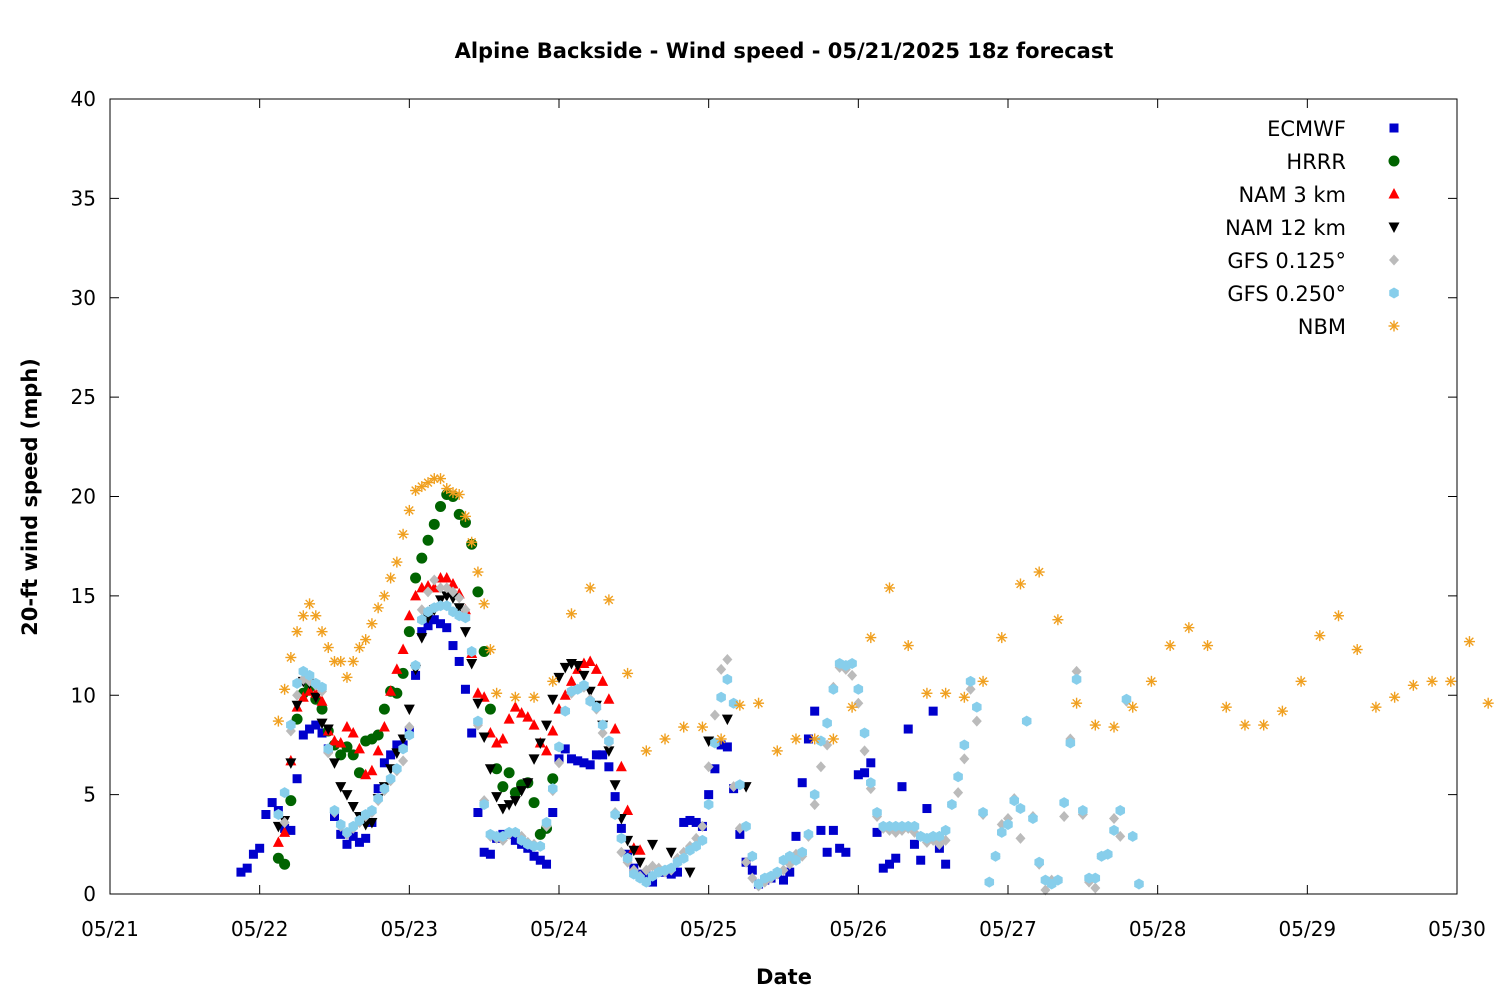  I want to click on legend-label: NAM 3 km, so click(1292, 195).